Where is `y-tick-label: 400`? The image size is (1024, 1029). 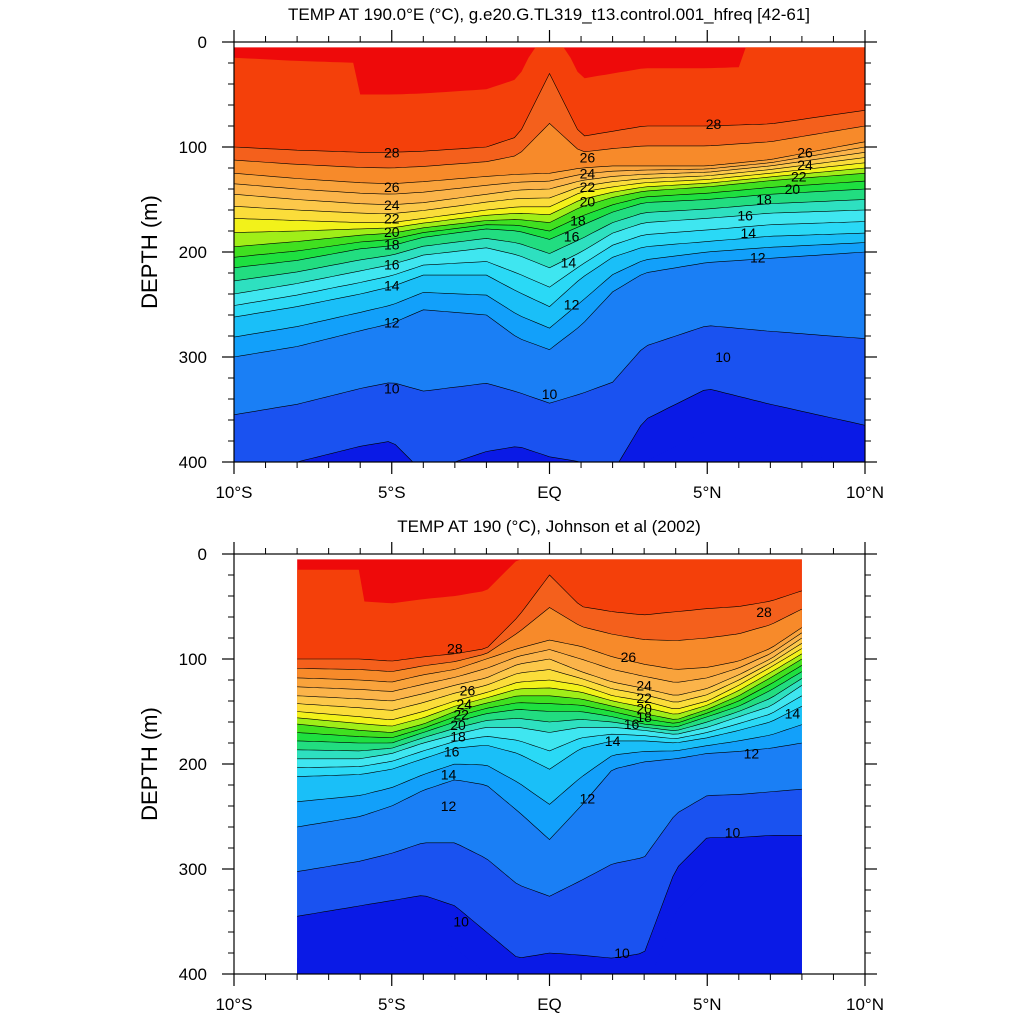
y-tick-label: 400 is located at coordinates (193, 462).